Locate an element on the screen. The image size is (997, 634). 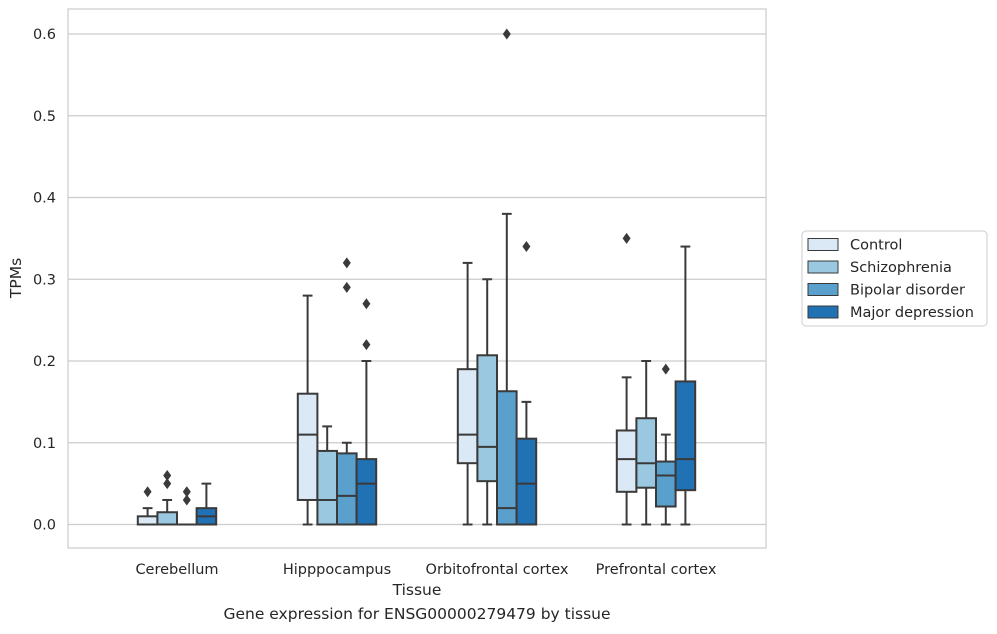
x-tick-label: Prefrontal cortex is located at coordinates (656, 570).